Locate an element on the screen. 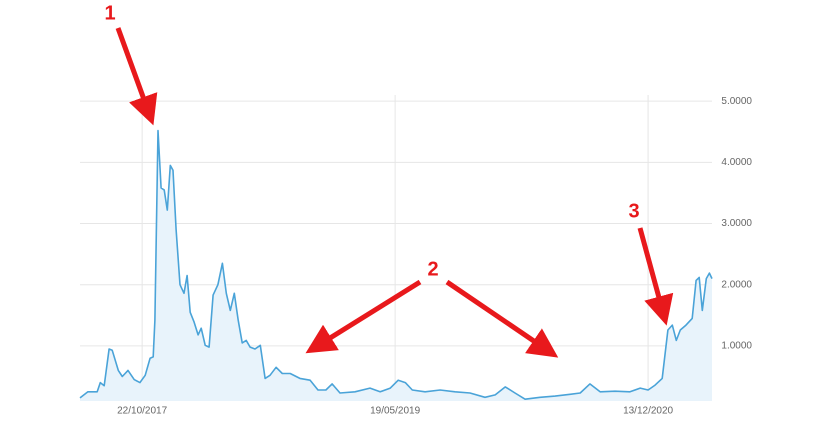 Image resolution: width=830 pixels, height=427 pixels. y-tick-label: 1.0000 is located at coordinates (736, 346).